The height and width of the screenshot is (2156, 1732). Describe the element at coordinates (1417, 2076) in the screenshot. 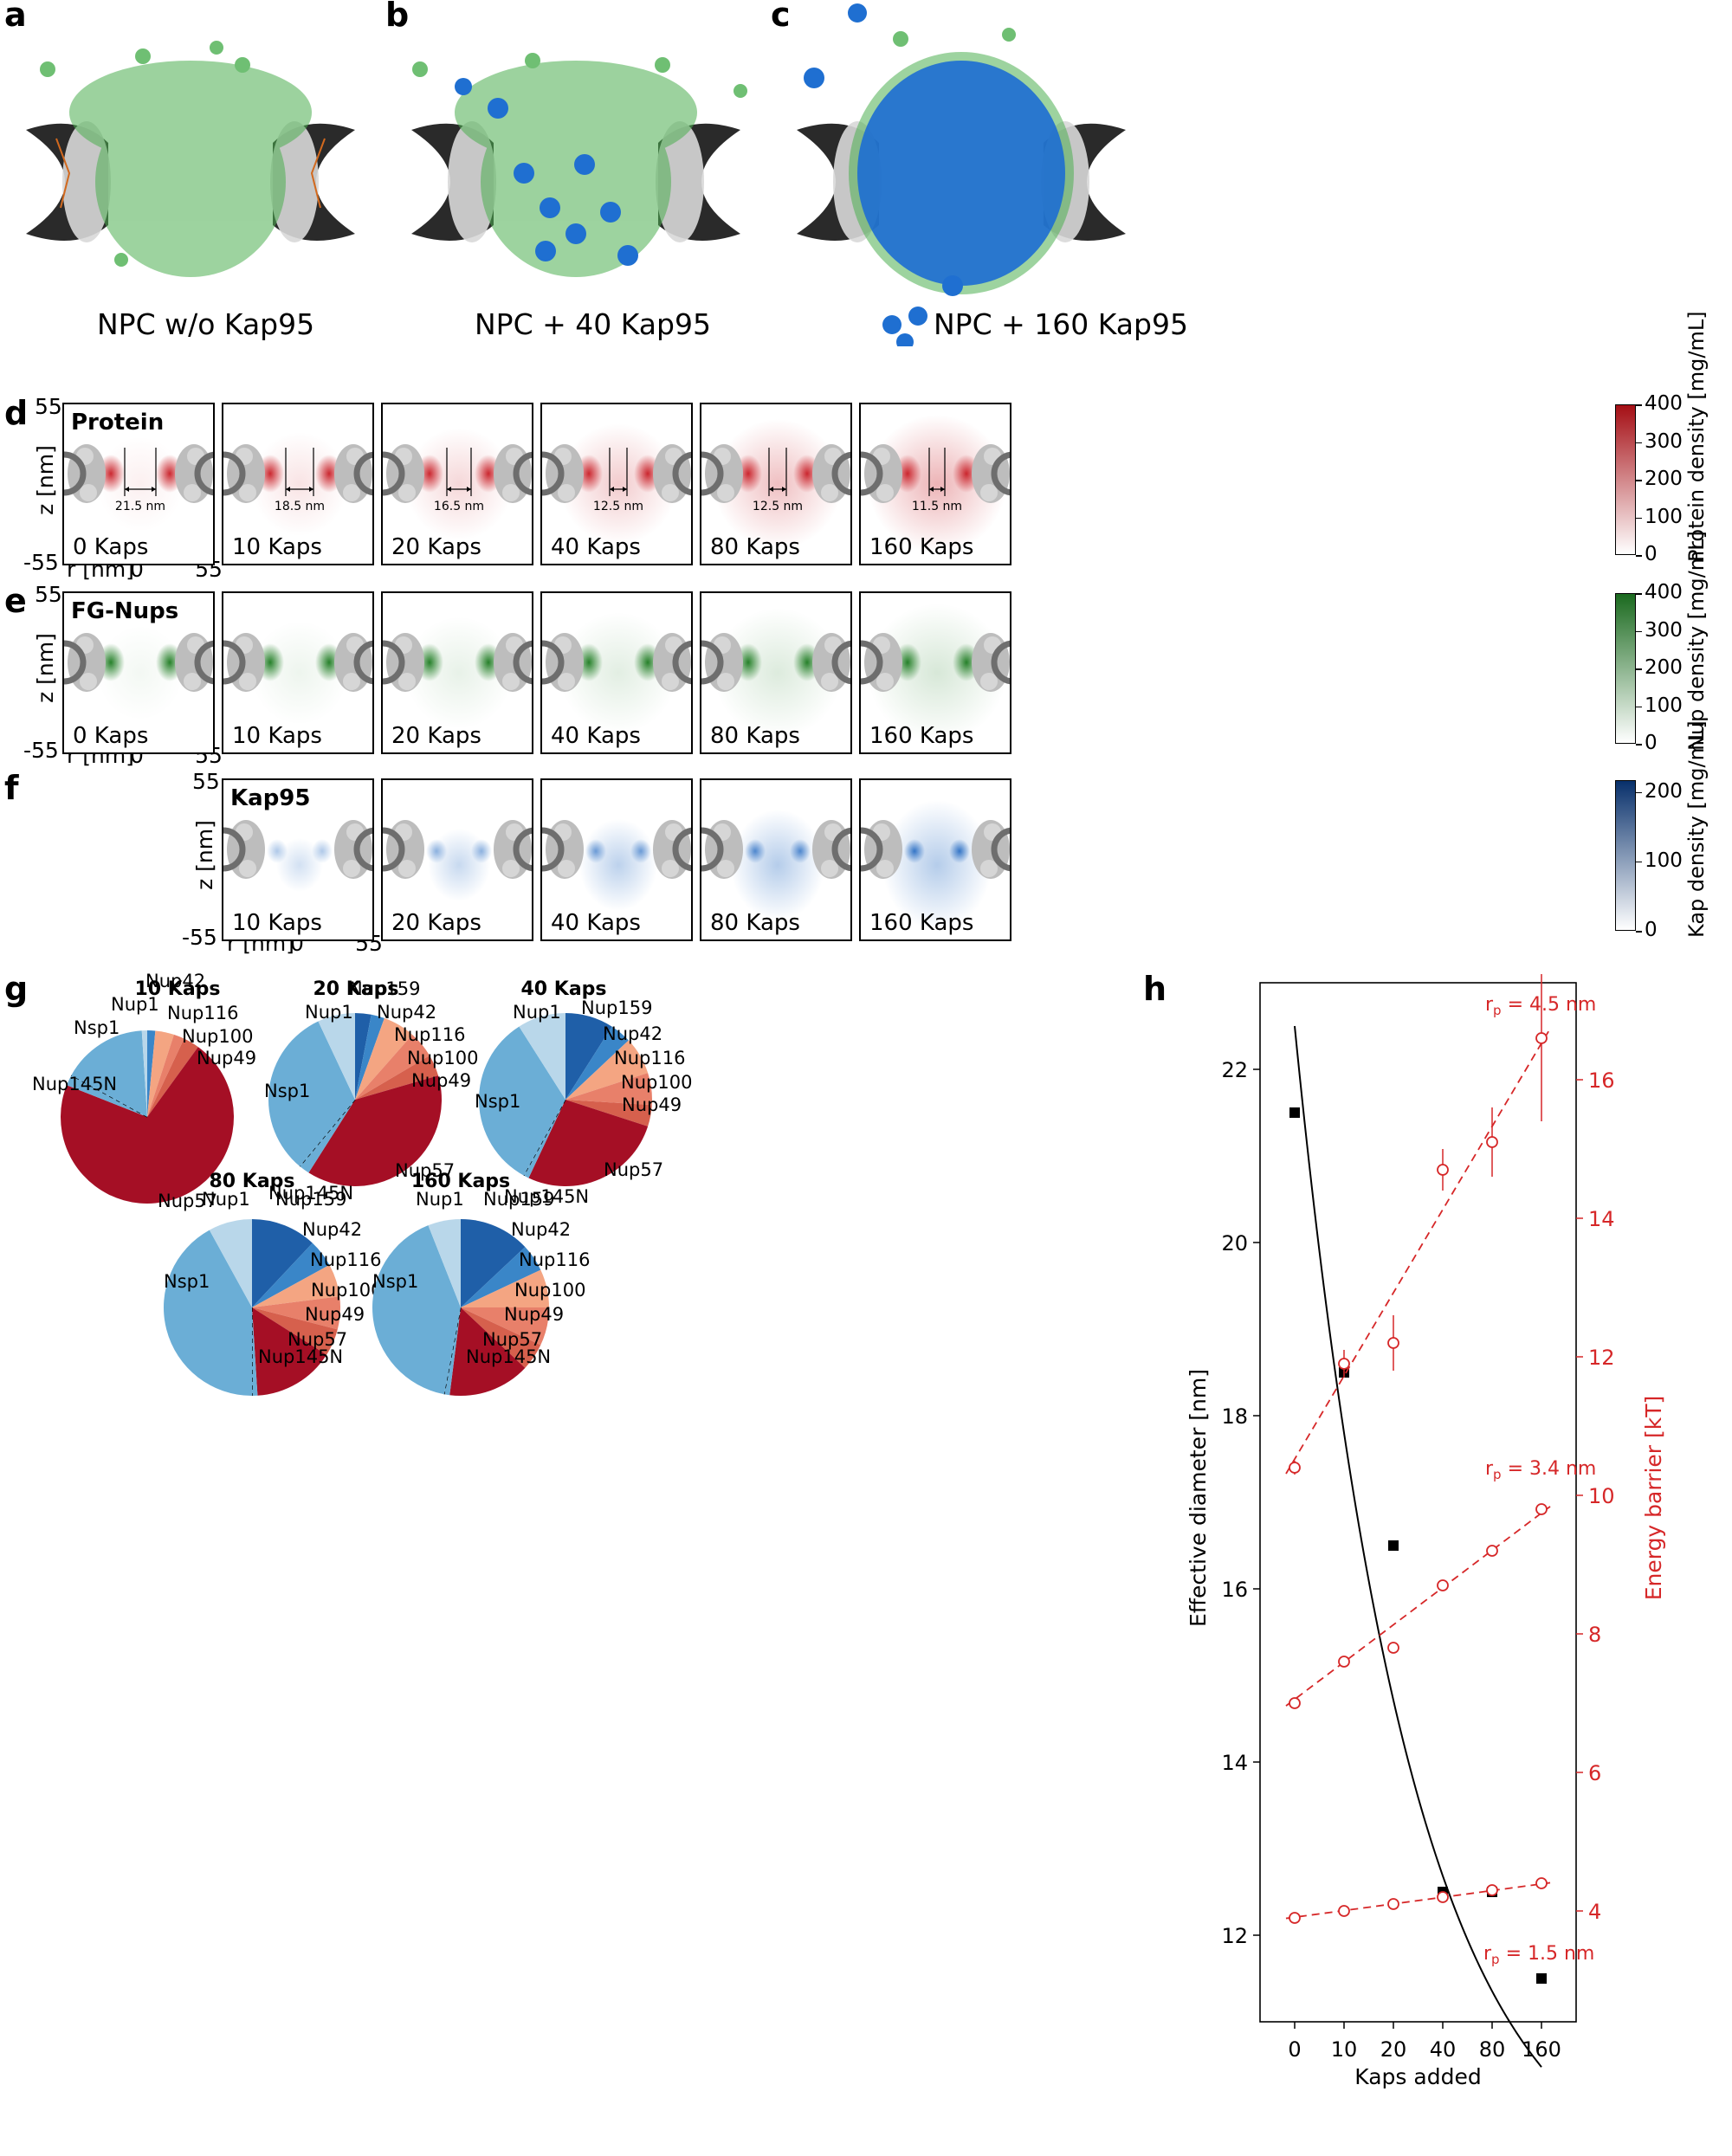

I see `x-axis-label: Kaps added` at that location.